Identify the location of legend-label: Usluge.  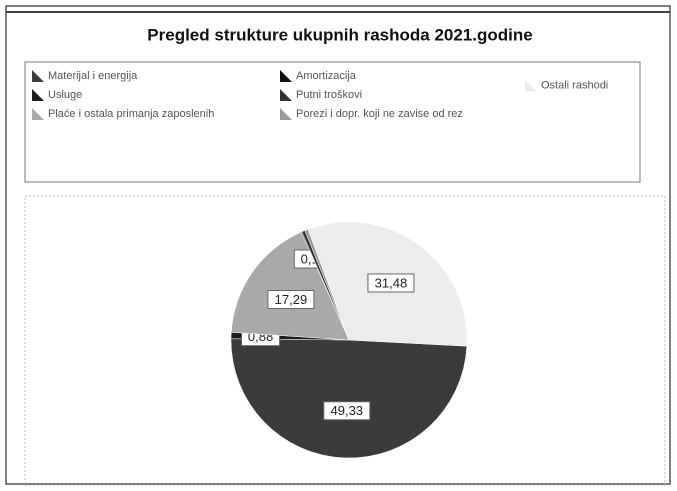
(65, 95).